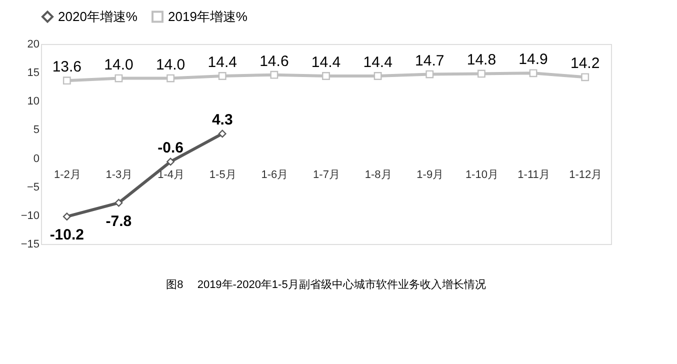  I want to click on x-tick-label: 1-5月, so click(222, 174).